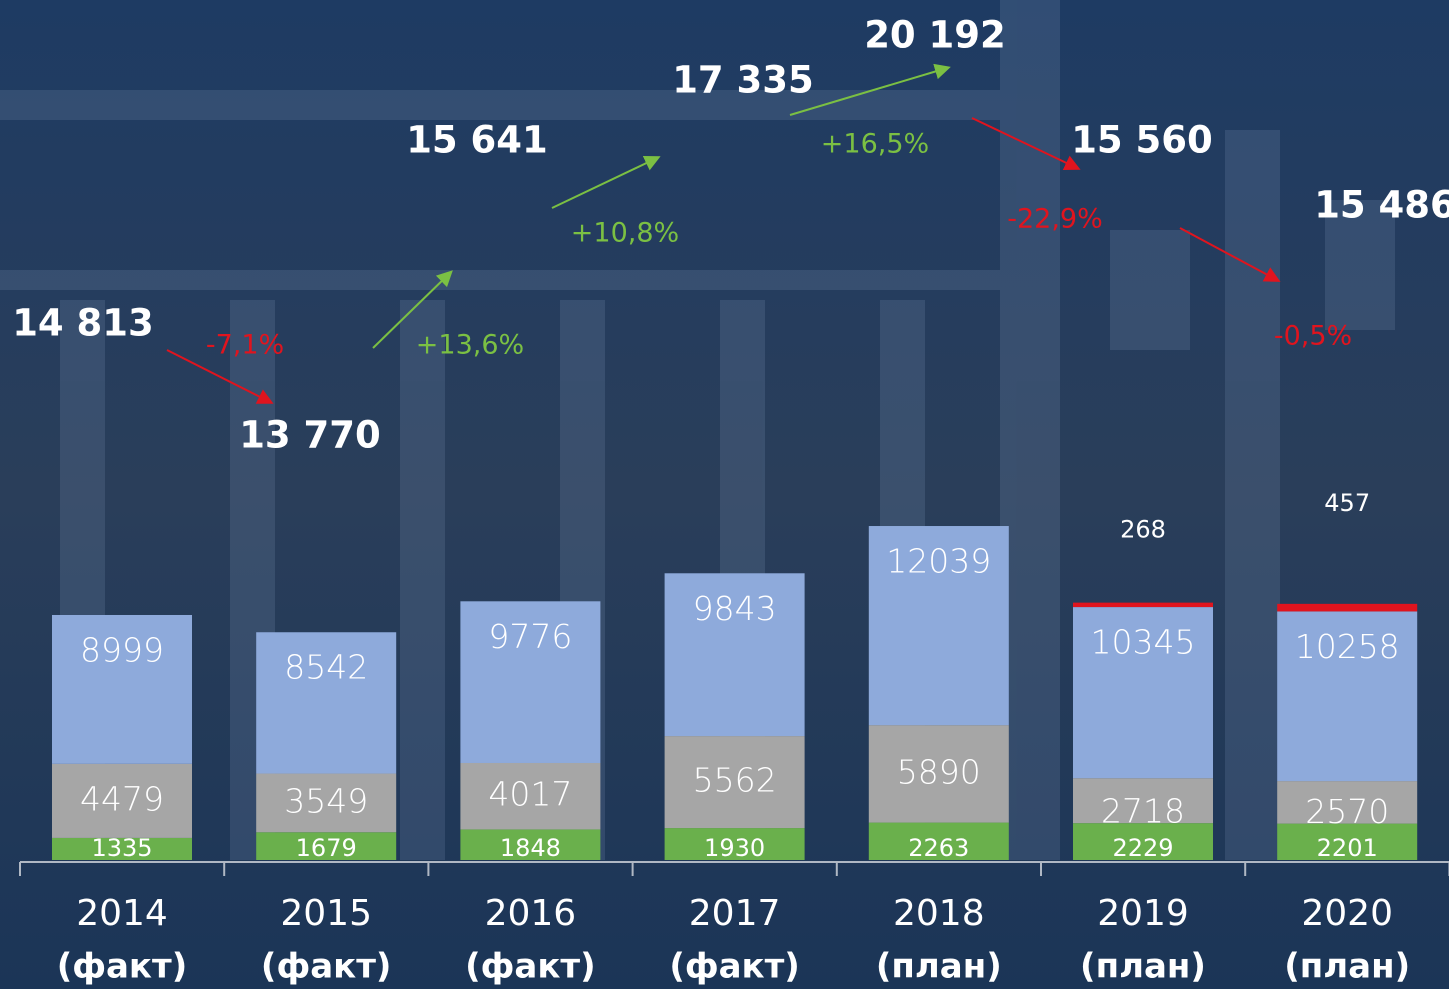  Describe the element at coordinates (1143, 642) in the screenshot. I see `data-label: 10345` at that location.